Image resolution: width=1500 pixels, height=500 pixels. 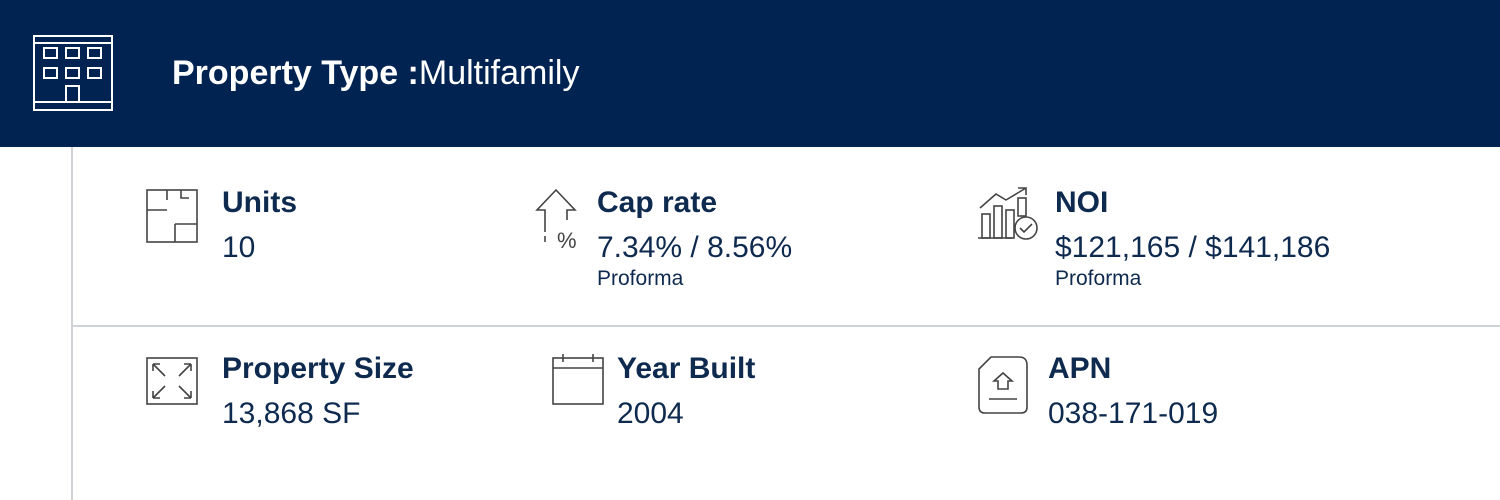 I want to click on size-icon, so click(x=172, y=381).